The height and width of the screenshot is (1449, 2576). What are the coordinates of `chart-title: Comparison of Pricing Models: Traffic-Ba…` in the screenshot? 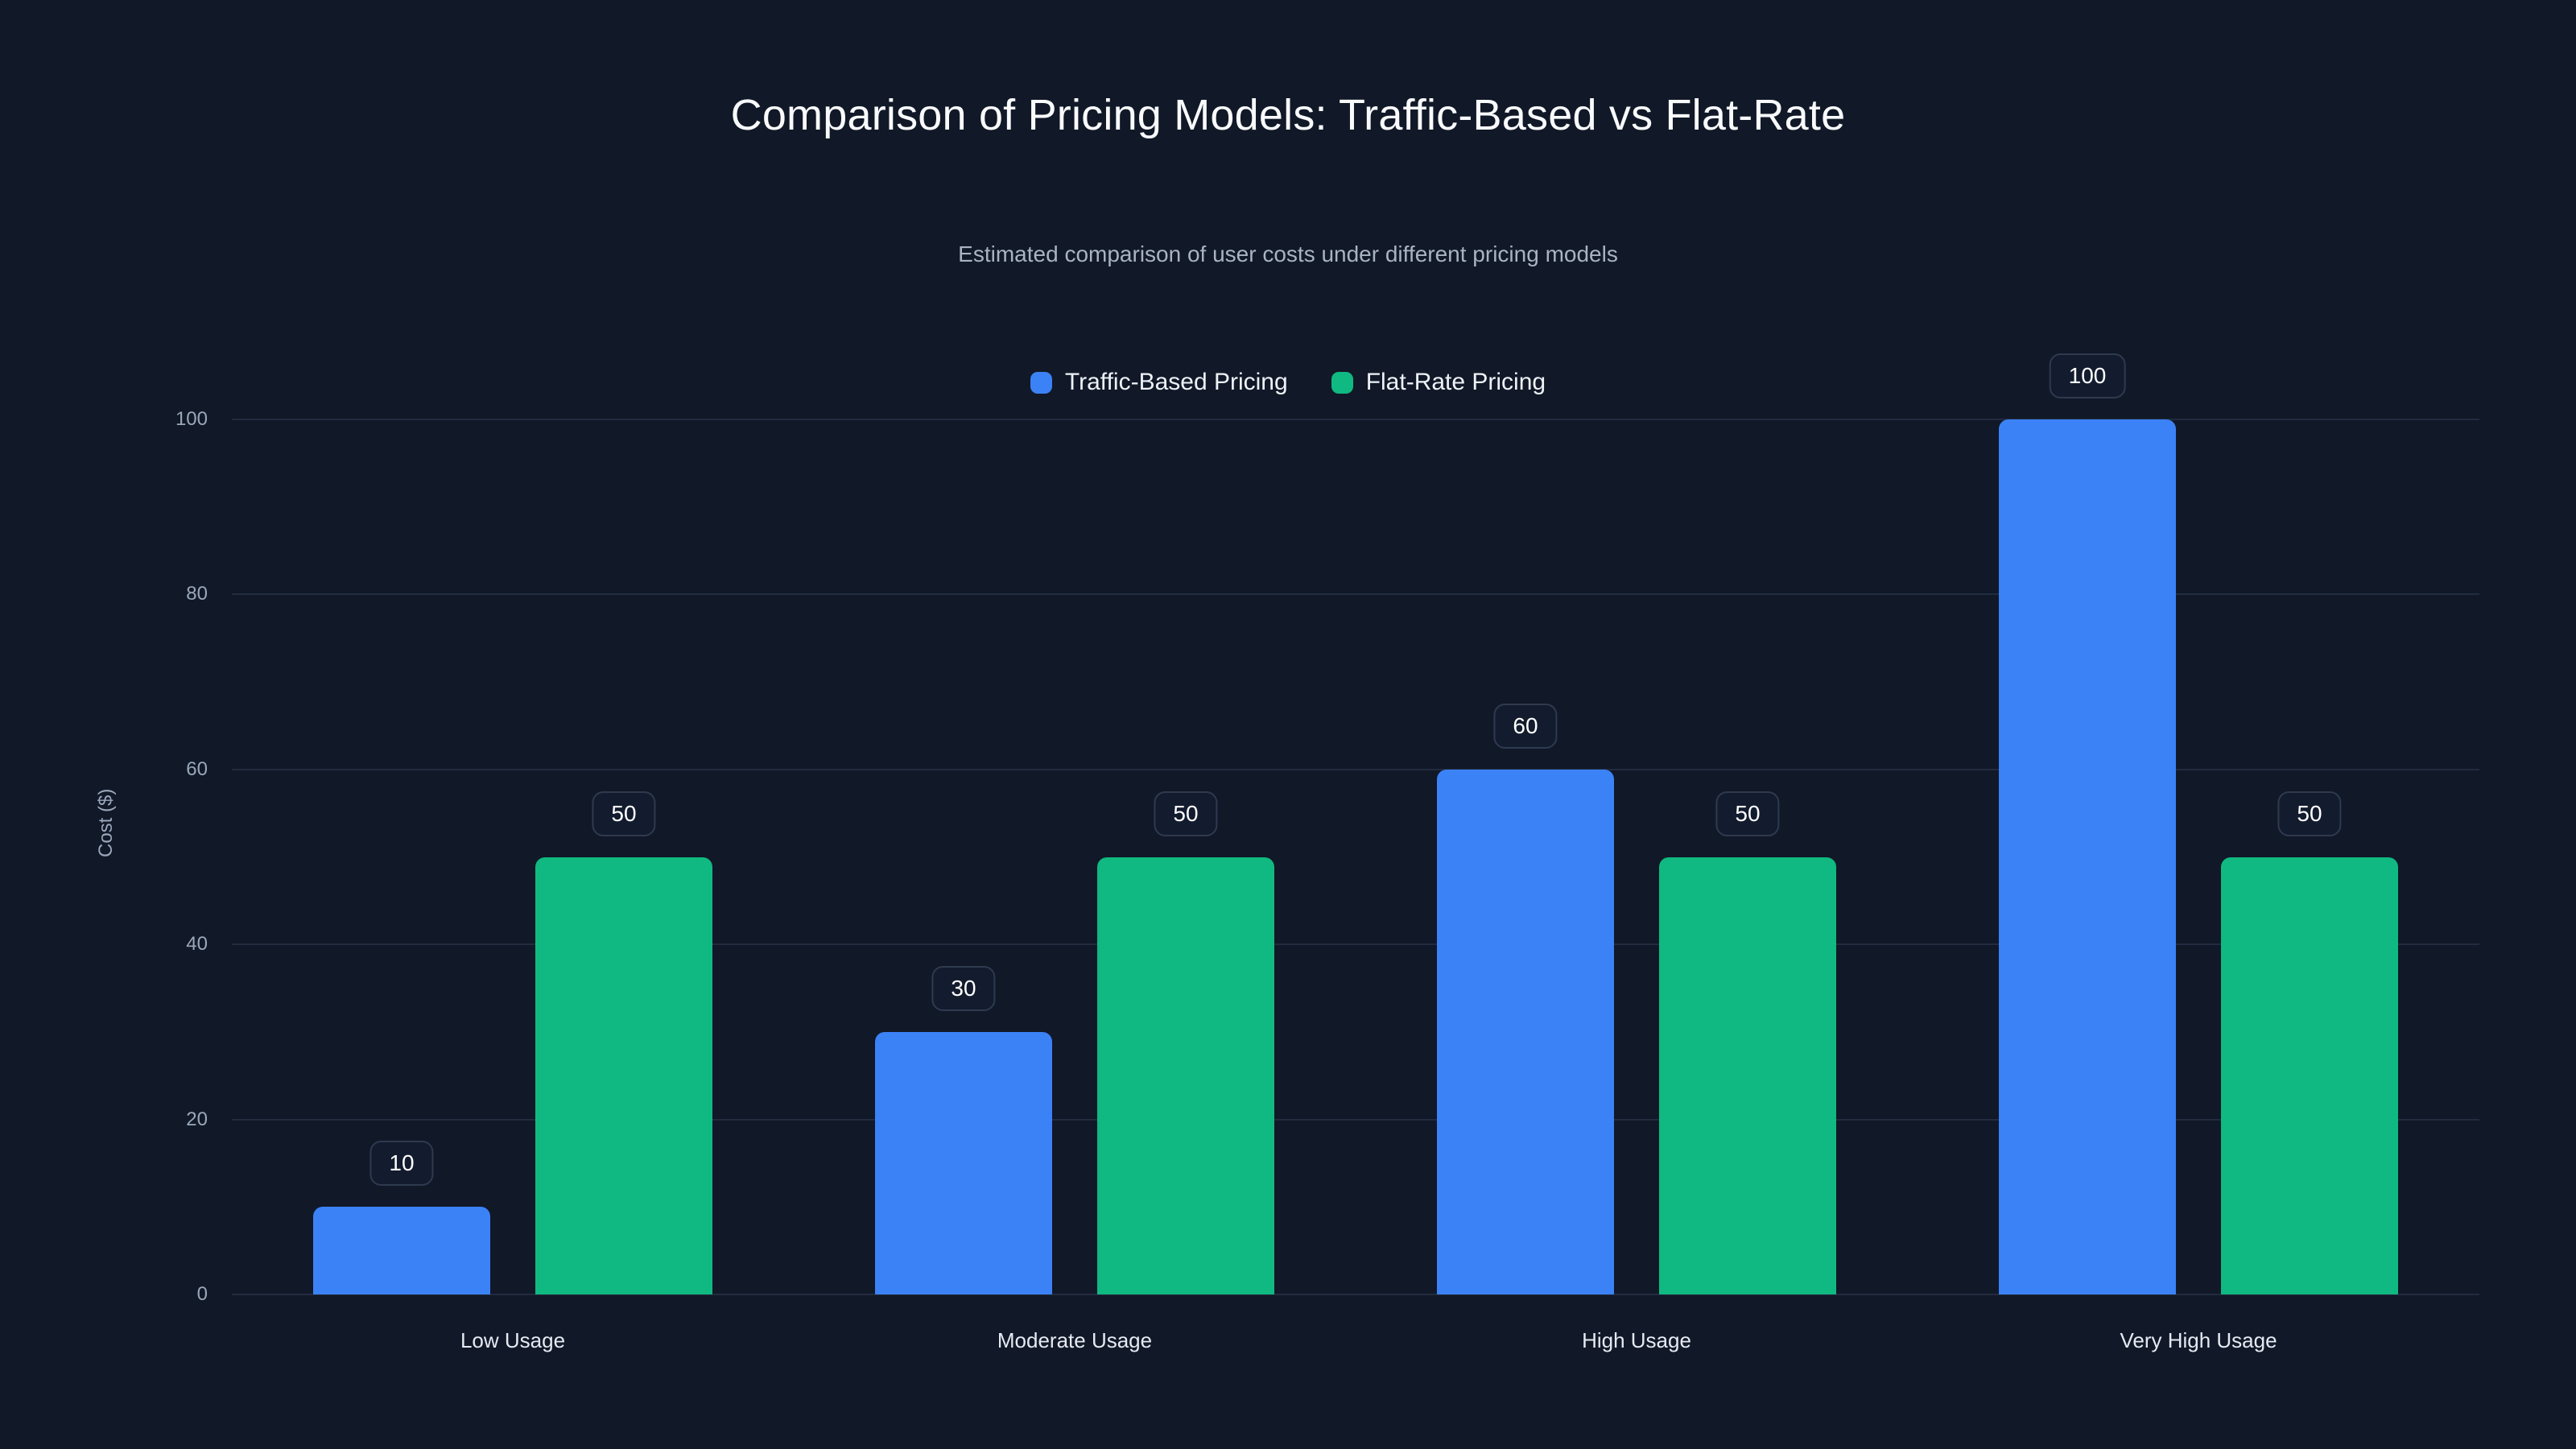 It's located at (1288, 115).